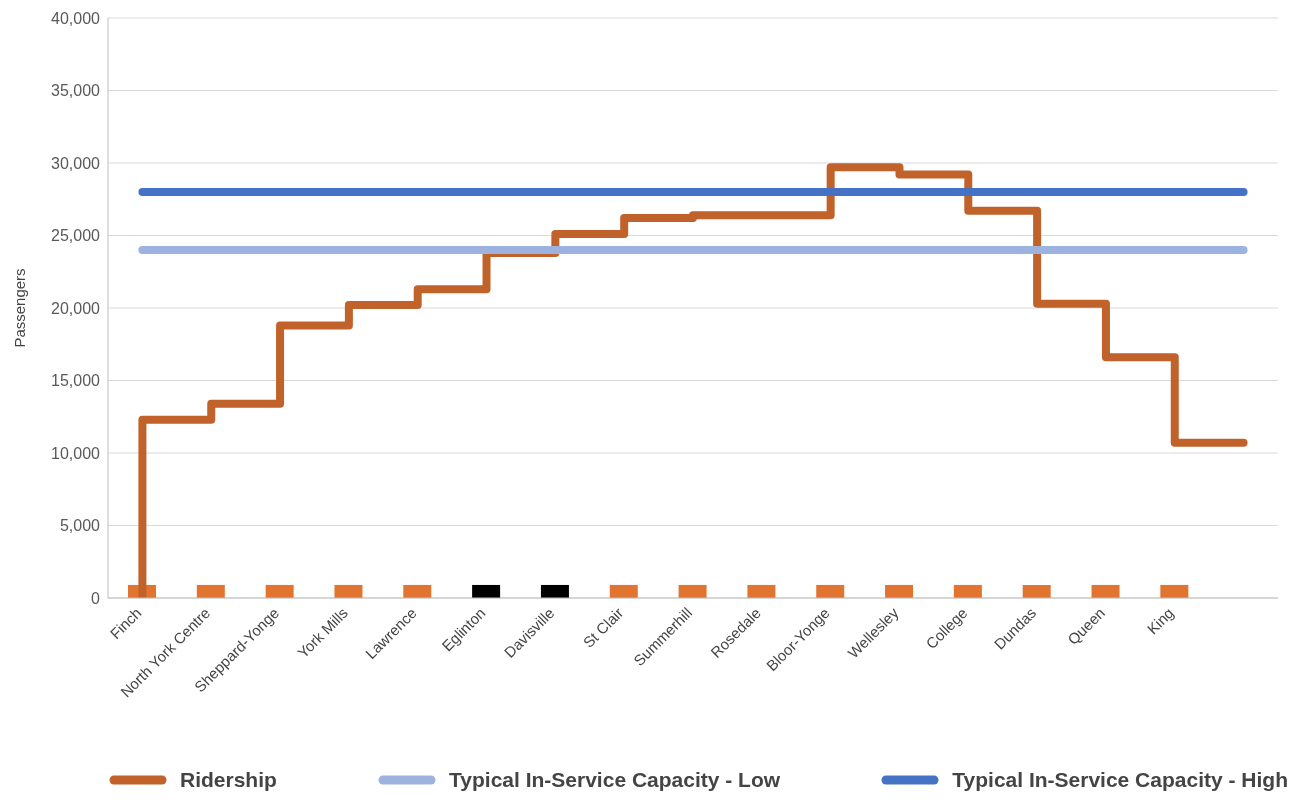 The height and width of the screenshot is (811, 1295). Describe the element at coordinates (76, 18) in the screenshot. I see `y-tick-label: 40,000` at that location.